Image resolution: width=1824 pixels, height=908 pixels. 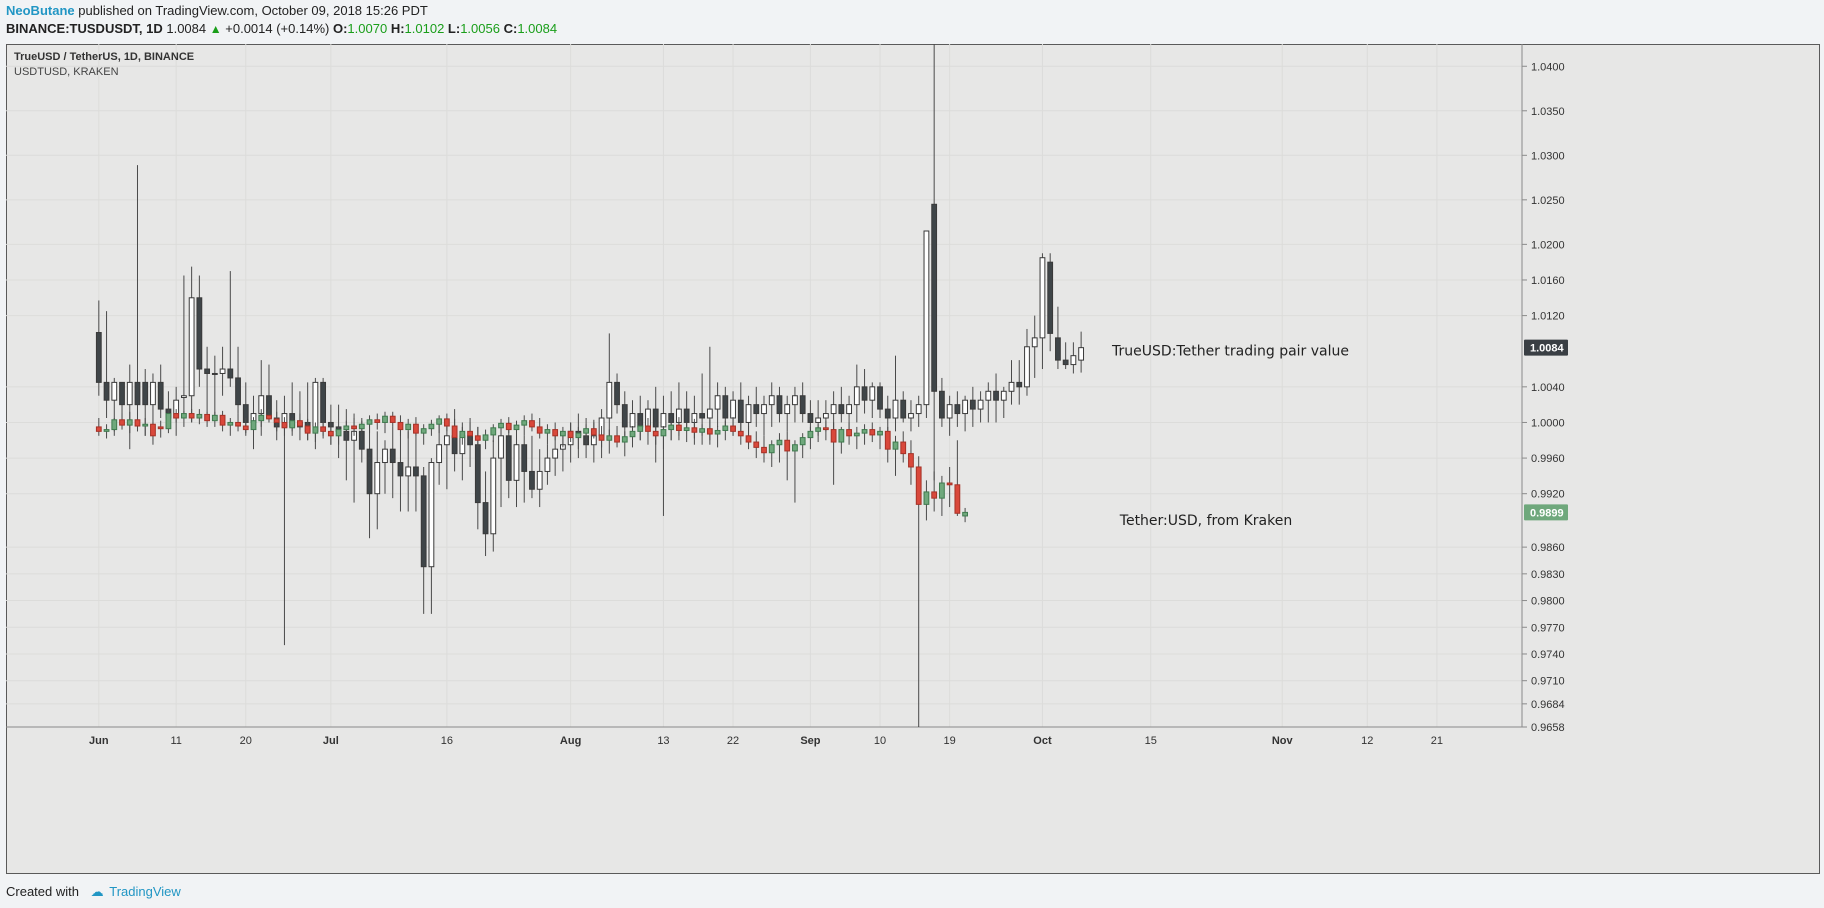 What do you see at coordinates (510, 28) in the screenshot?
I see `close-label: C:` at bounding box center [510, 28].